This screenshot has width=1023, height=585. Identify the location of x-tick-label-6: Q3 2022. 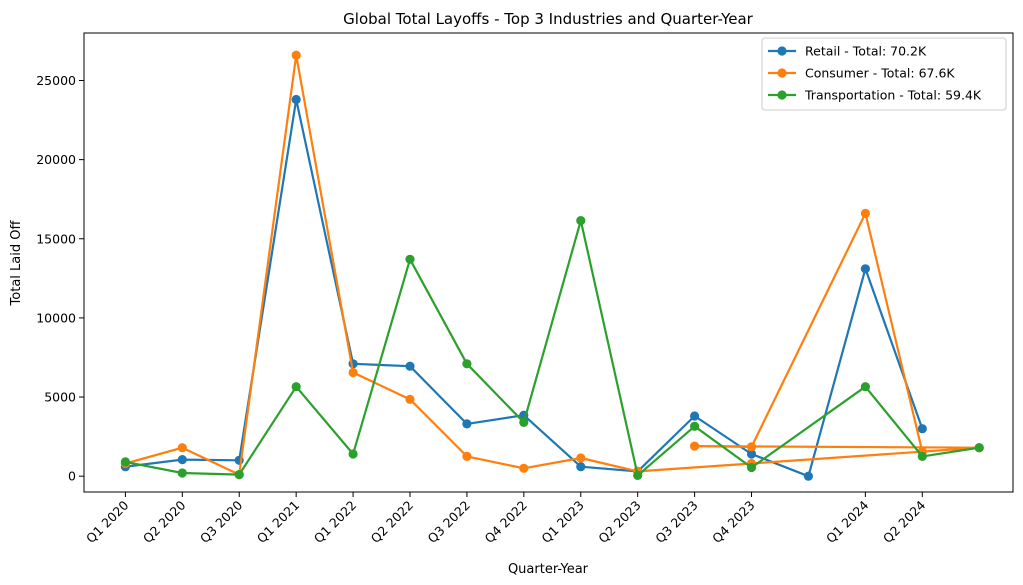
(449, 522).